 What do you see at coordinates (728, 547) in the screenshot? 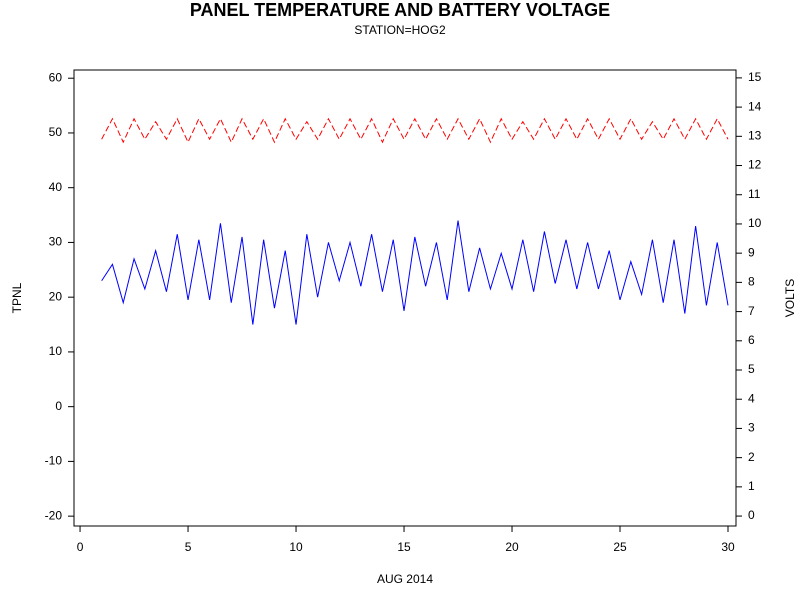
I see `x-tick-label: 30` at bounding box center [728, 547].